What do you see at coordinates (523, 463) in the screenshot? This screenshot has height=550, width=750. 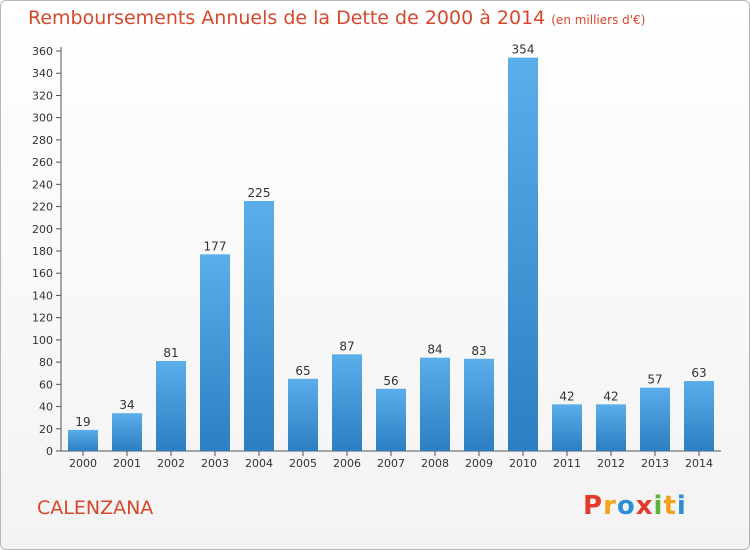 I see `x-tick-label: 2010` at bounding box center [523, 463].